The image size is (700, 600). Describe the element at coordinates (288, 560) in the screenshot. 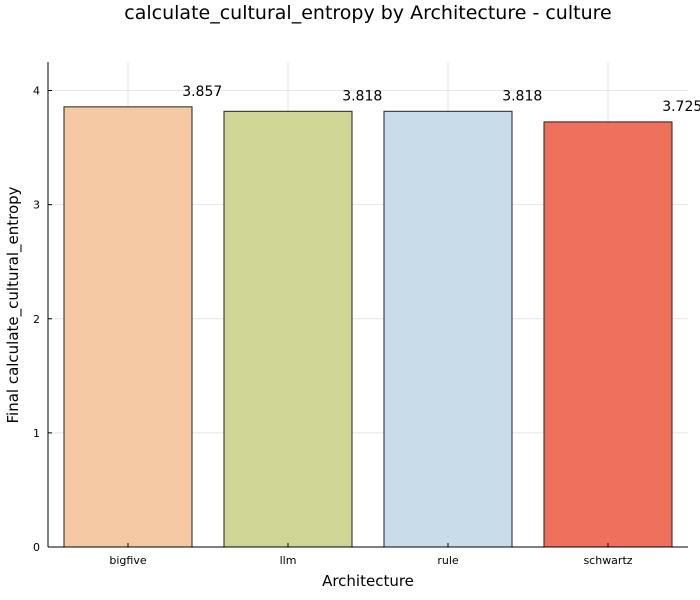

I see `x-tick-label-llm: llm` at that location.